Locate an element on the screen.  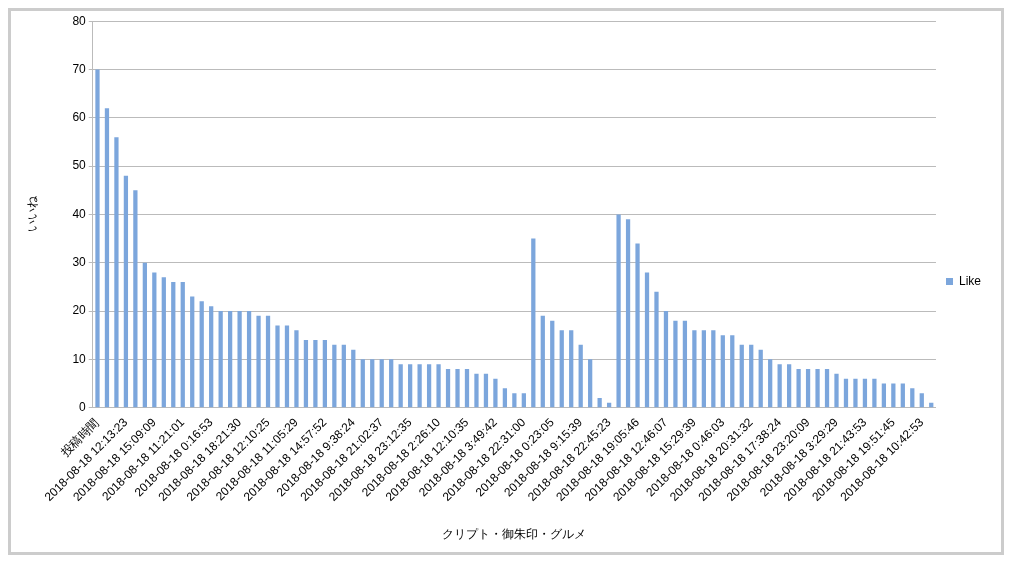
y-tick-label: 40 is located at coordinates (79, 213).